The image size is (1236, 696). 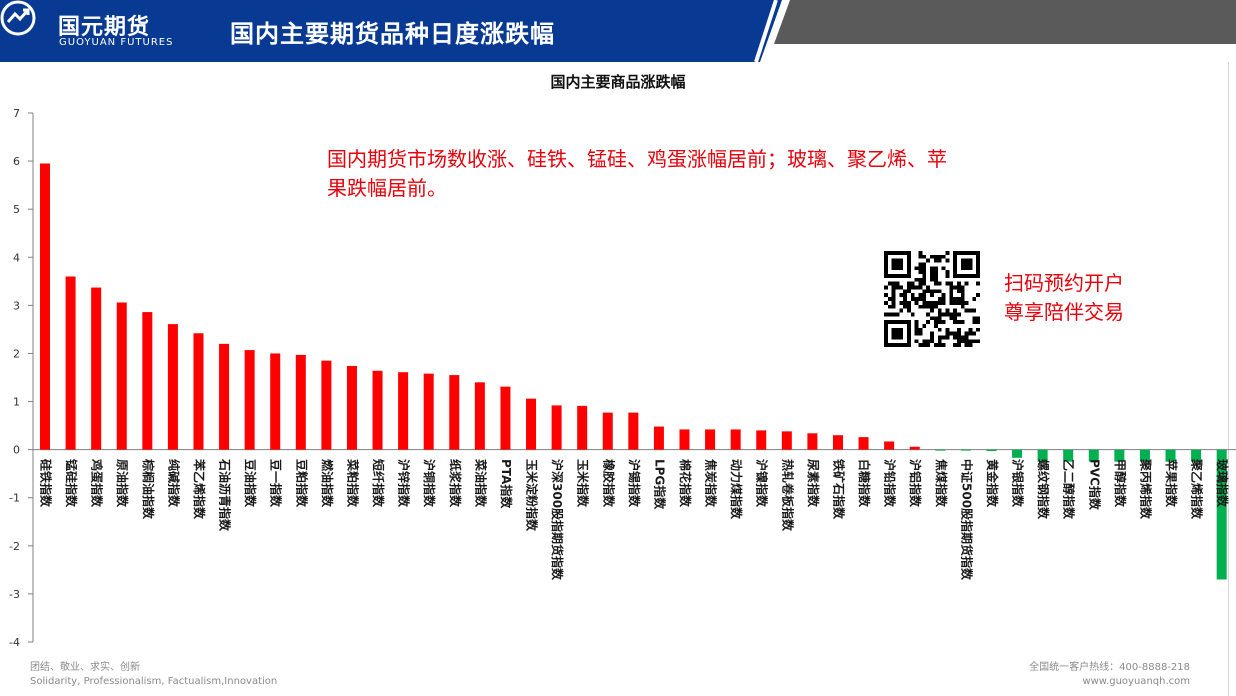 I want to click on x-tick-label: 热轧卷板指数, so click(x=787, y=495).